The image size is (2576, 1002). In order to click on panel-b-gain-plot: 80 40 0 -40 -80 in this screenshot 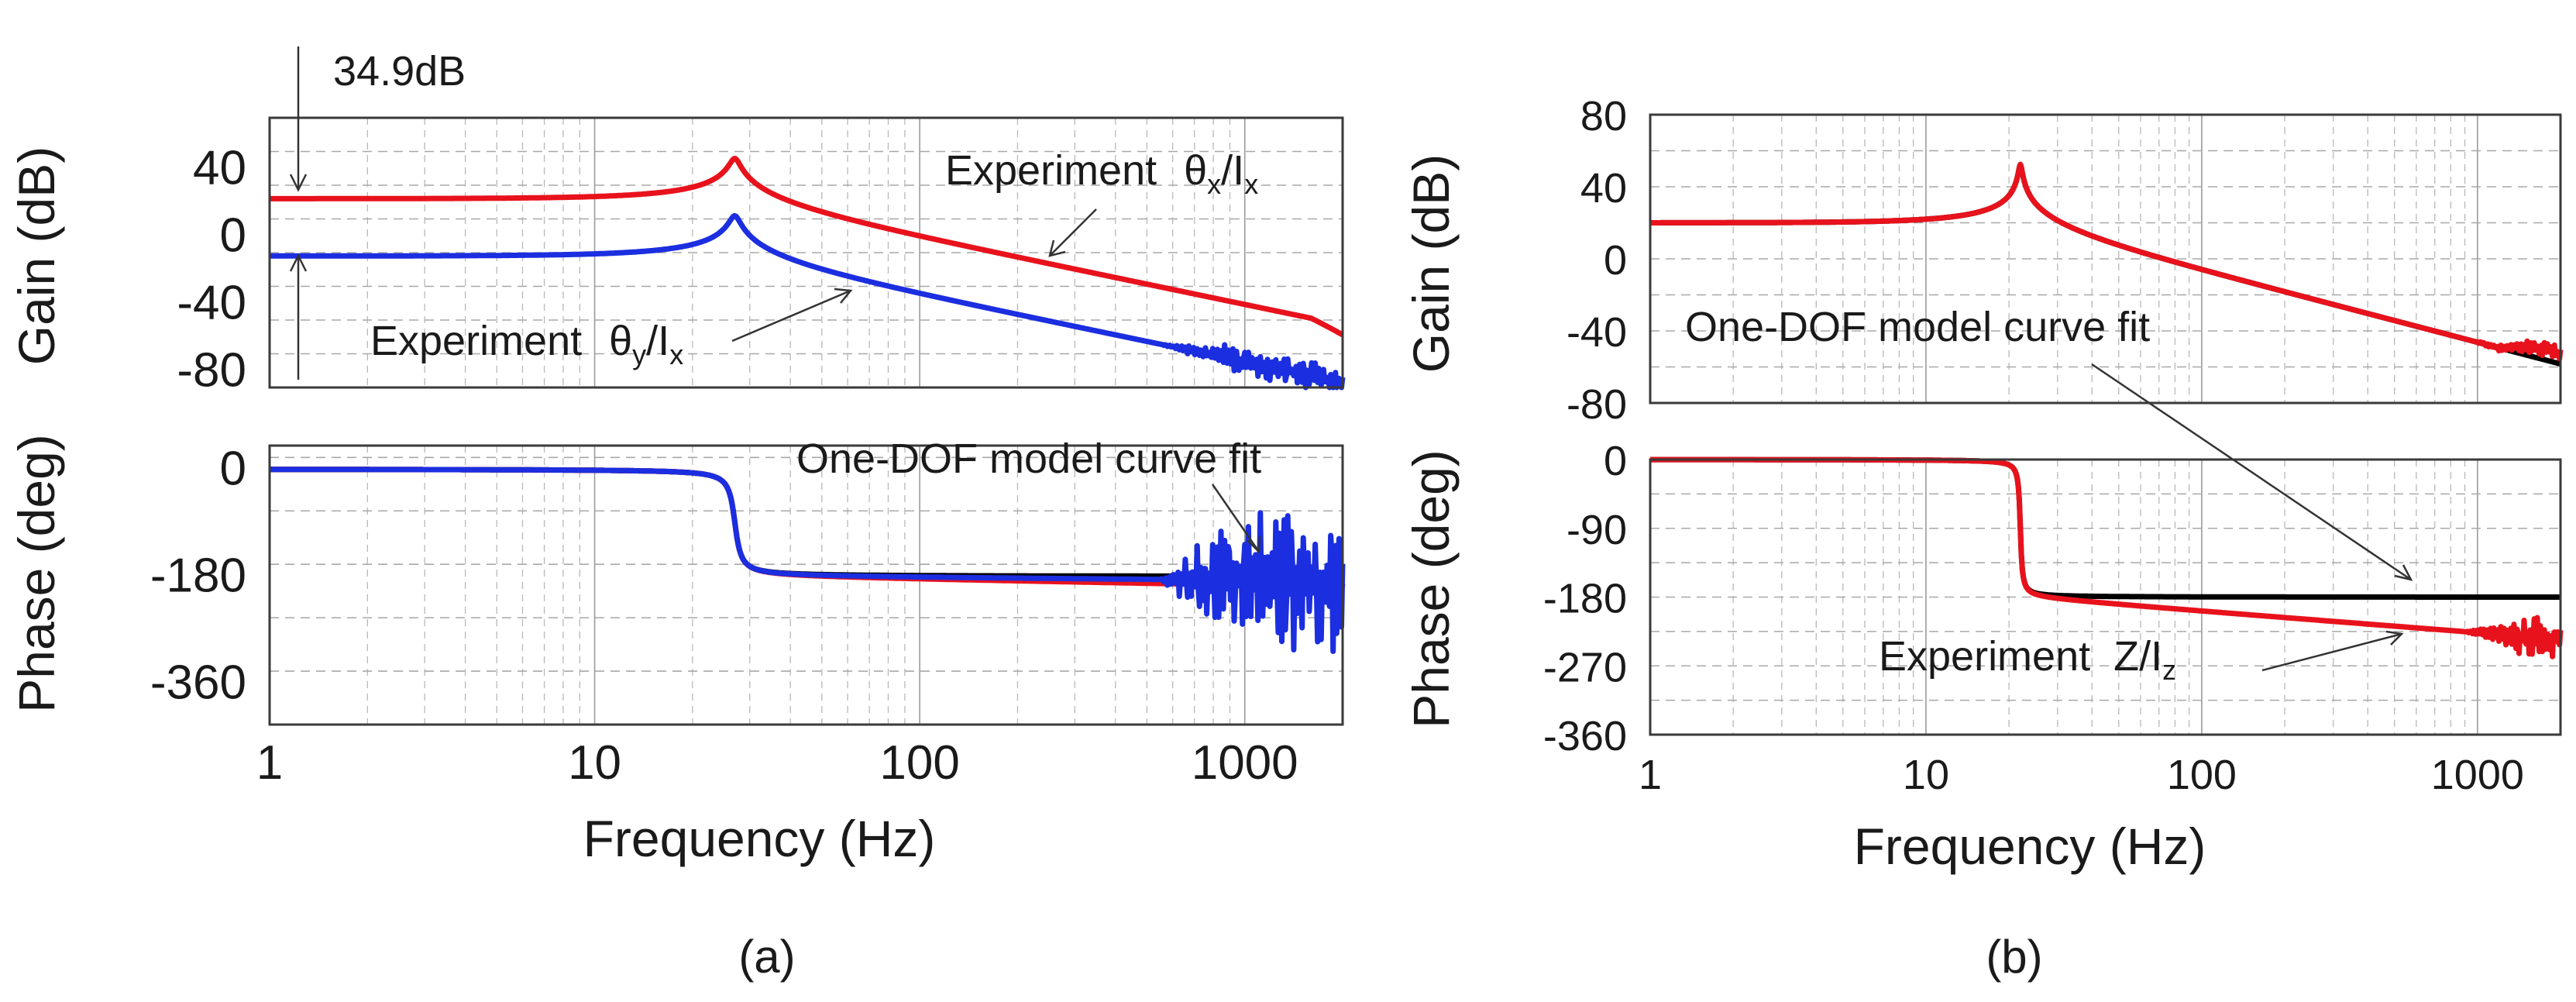, I will do `click(2065, 260)`.